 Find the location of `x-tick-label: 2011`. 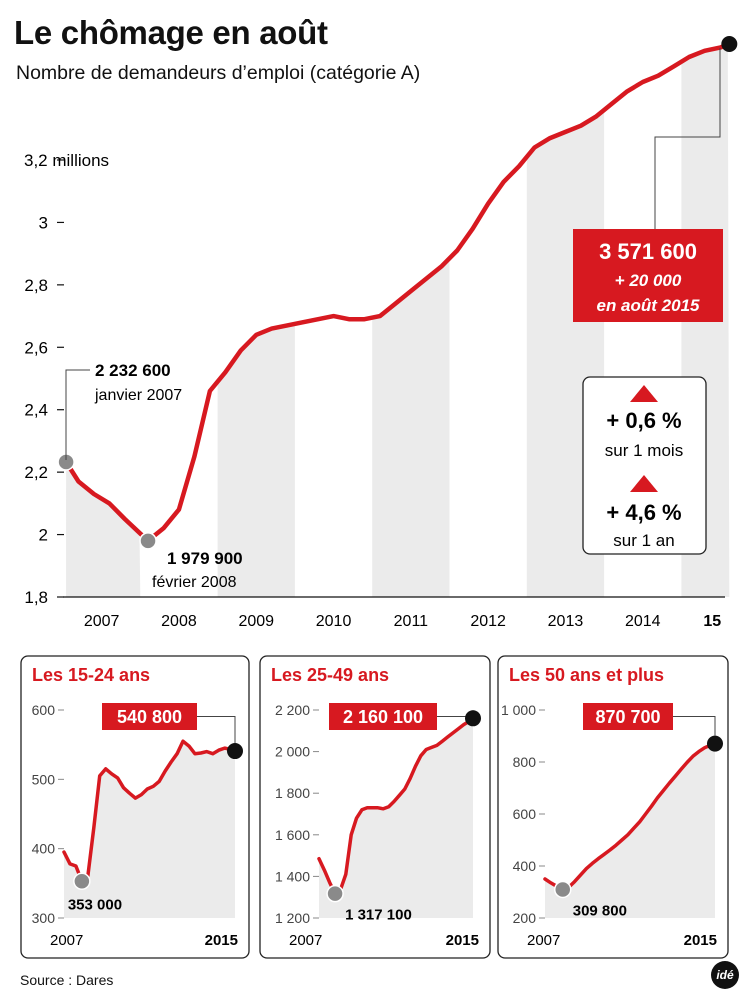

x-tick-label: 2011 is located at coordinates (411, 621).